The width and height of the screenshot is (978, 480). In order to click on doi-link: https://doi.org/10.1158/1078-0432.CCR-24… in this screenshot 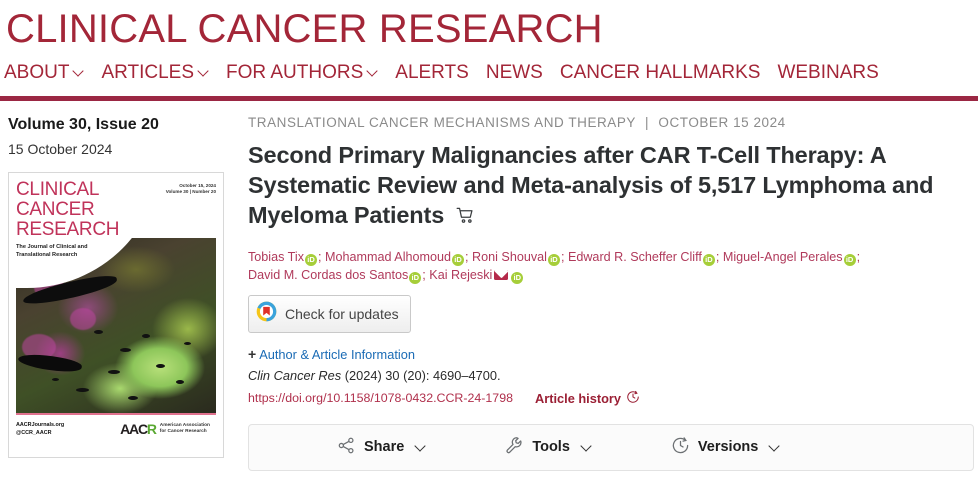, I will do `click(380, 398)`.